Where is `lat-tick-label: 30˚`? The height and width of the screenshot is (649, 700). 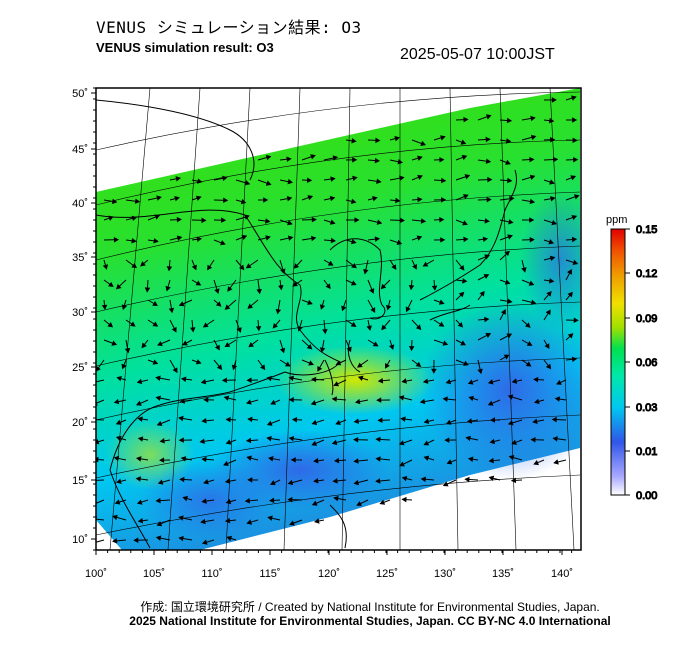
lat-tick-label: 30˚ is located at coordinates (80, 313).